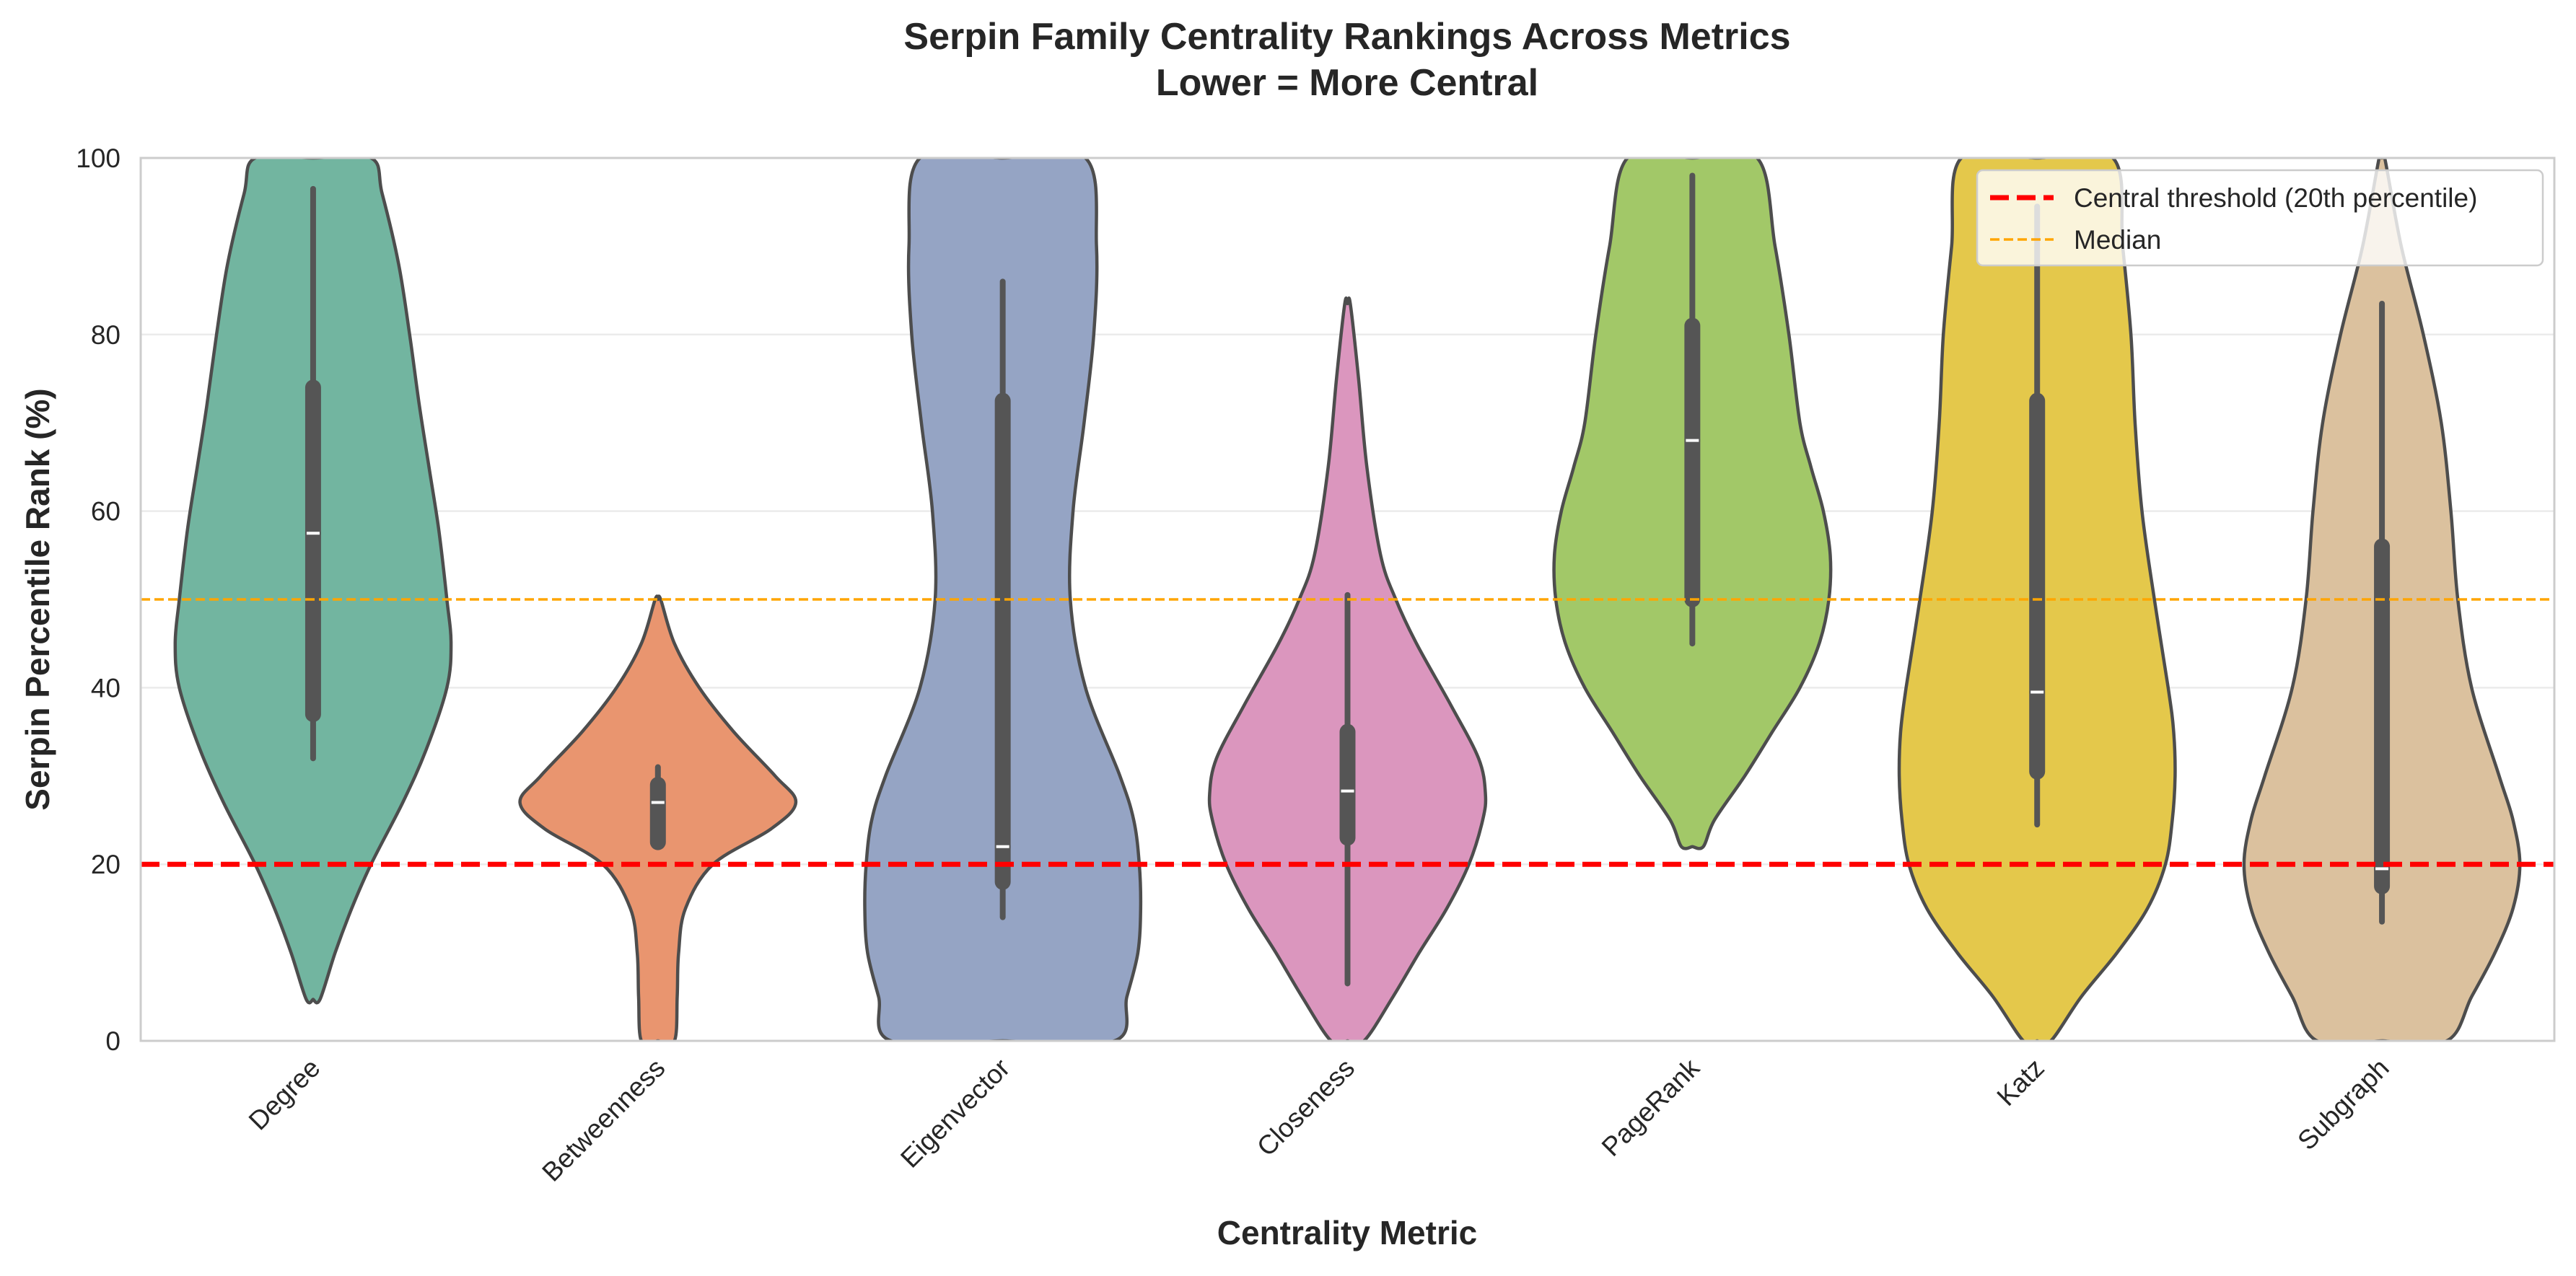 The width and height of the screenshot is (2576, 1276). I want to click on y-tick-label: 60, so click(106, 512).